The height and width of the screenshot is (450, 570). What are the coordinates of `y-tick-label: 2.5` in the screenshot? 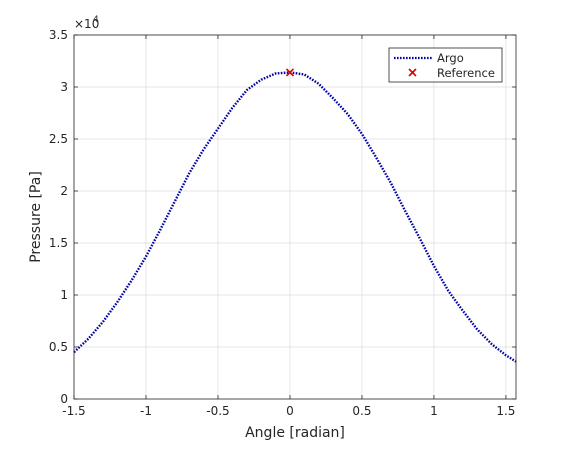 It's located at (58, 139).